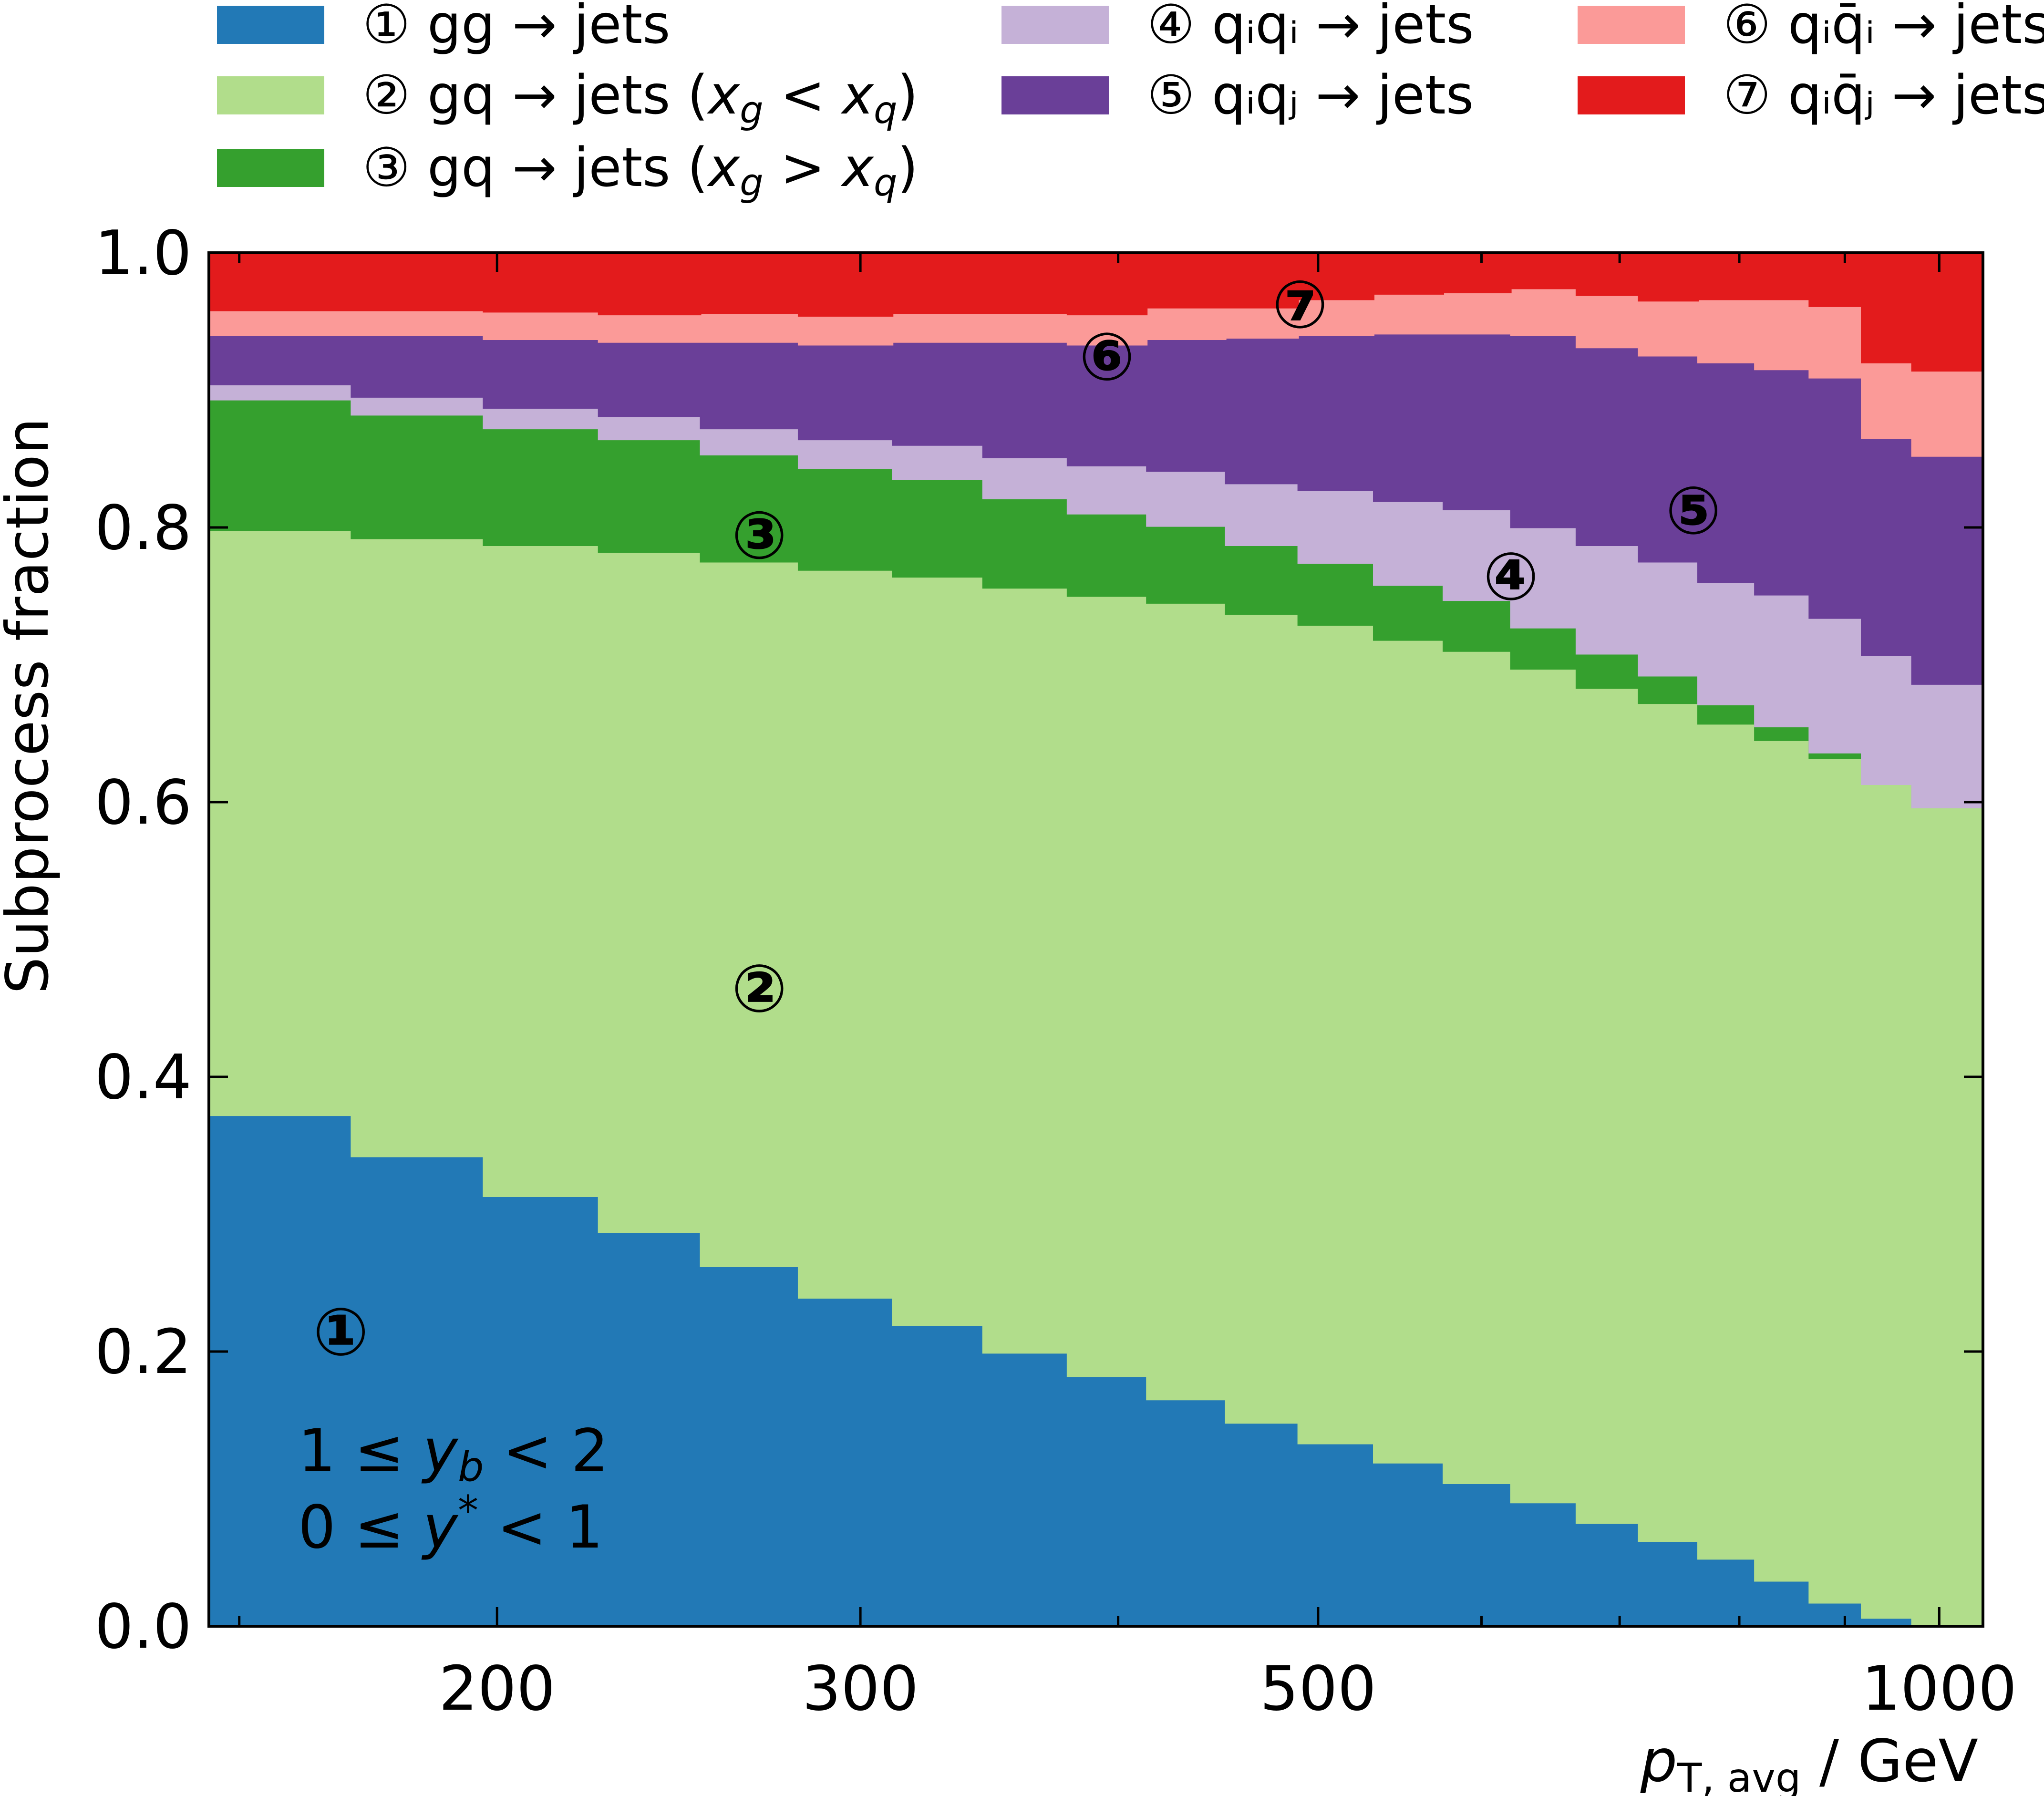 The image size is (2044, 1796). I want to click on legend-label: ③ gq → jets (xg > xq), so click(640, 171).